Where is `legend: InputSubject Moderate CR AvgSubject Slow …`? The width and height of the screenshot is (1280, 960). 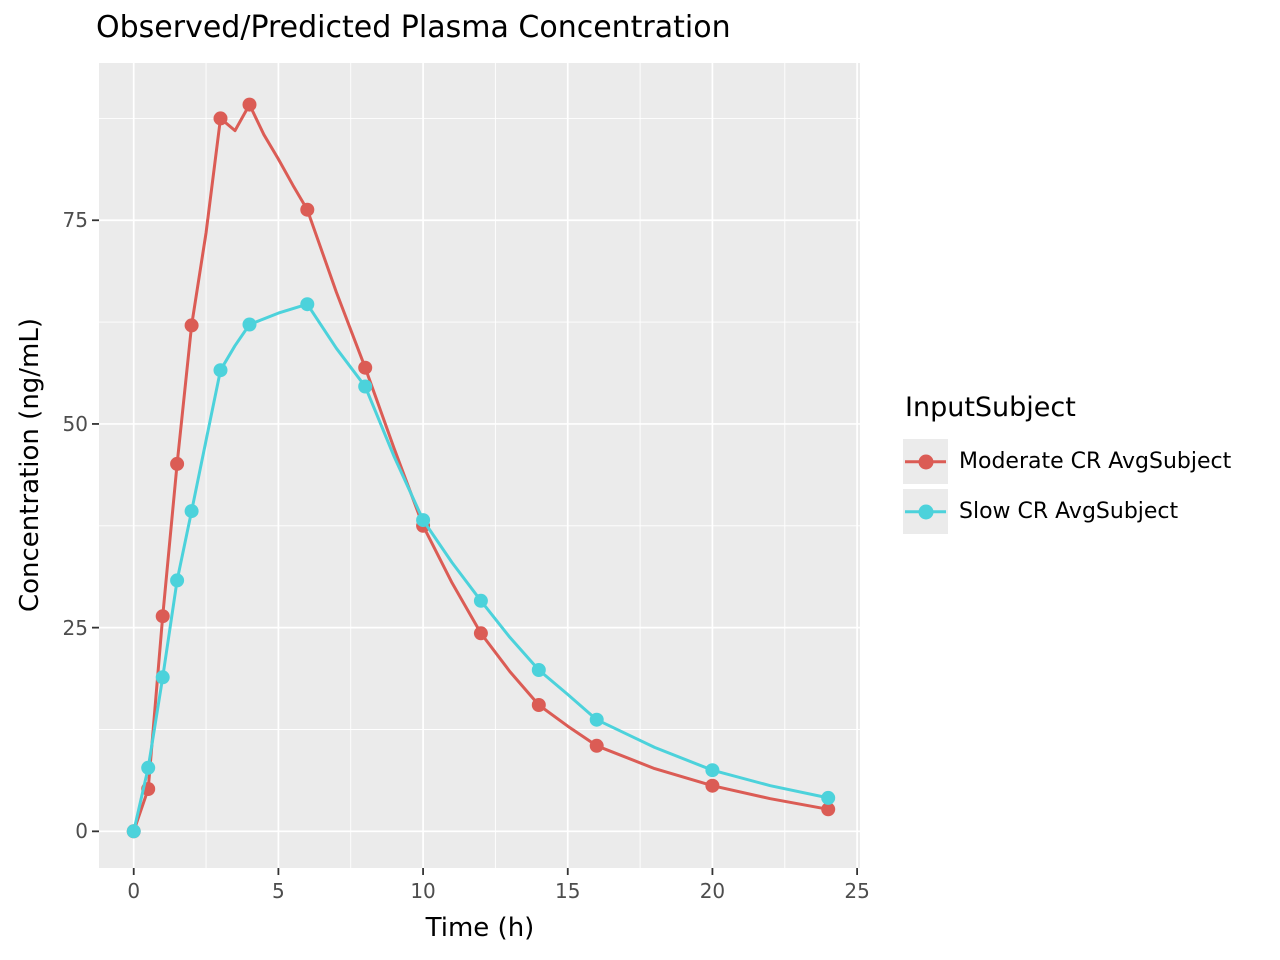
legend: InputSubject Moderate CR AvgSubject Slow … is located at coordinates (1067, 465).